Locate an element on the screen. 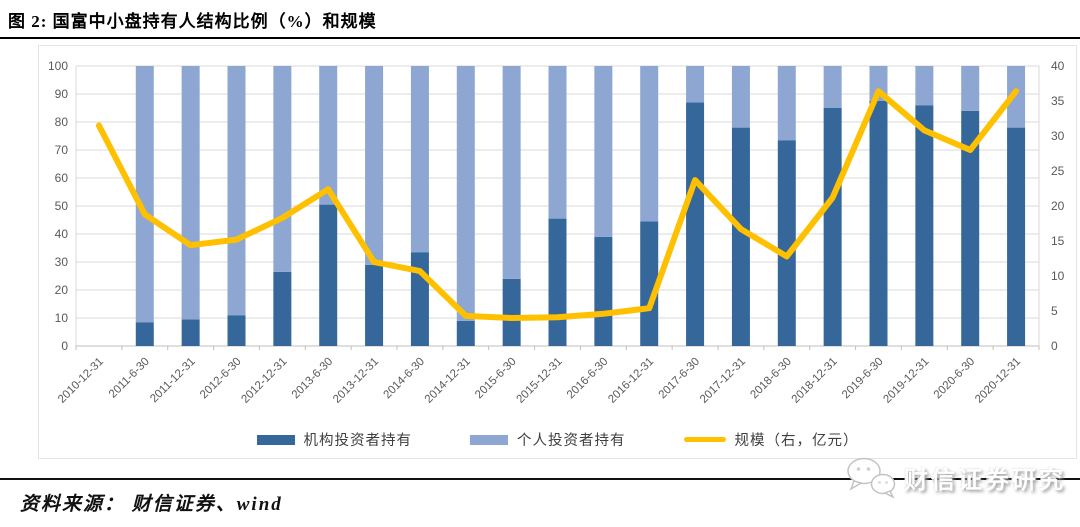 This screenshot has height=527, width=1080. x-axis-label-2014-12-31: 2014-12-31 is located at coordinates (448, 381).